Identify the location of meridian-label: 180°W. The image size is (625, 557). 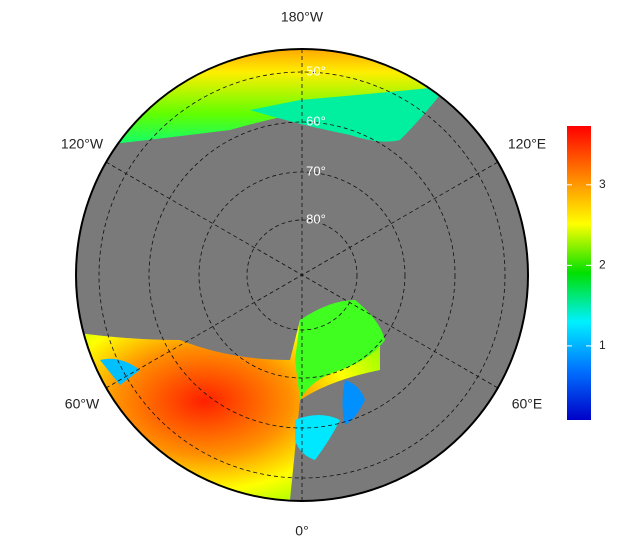
(302, 17).